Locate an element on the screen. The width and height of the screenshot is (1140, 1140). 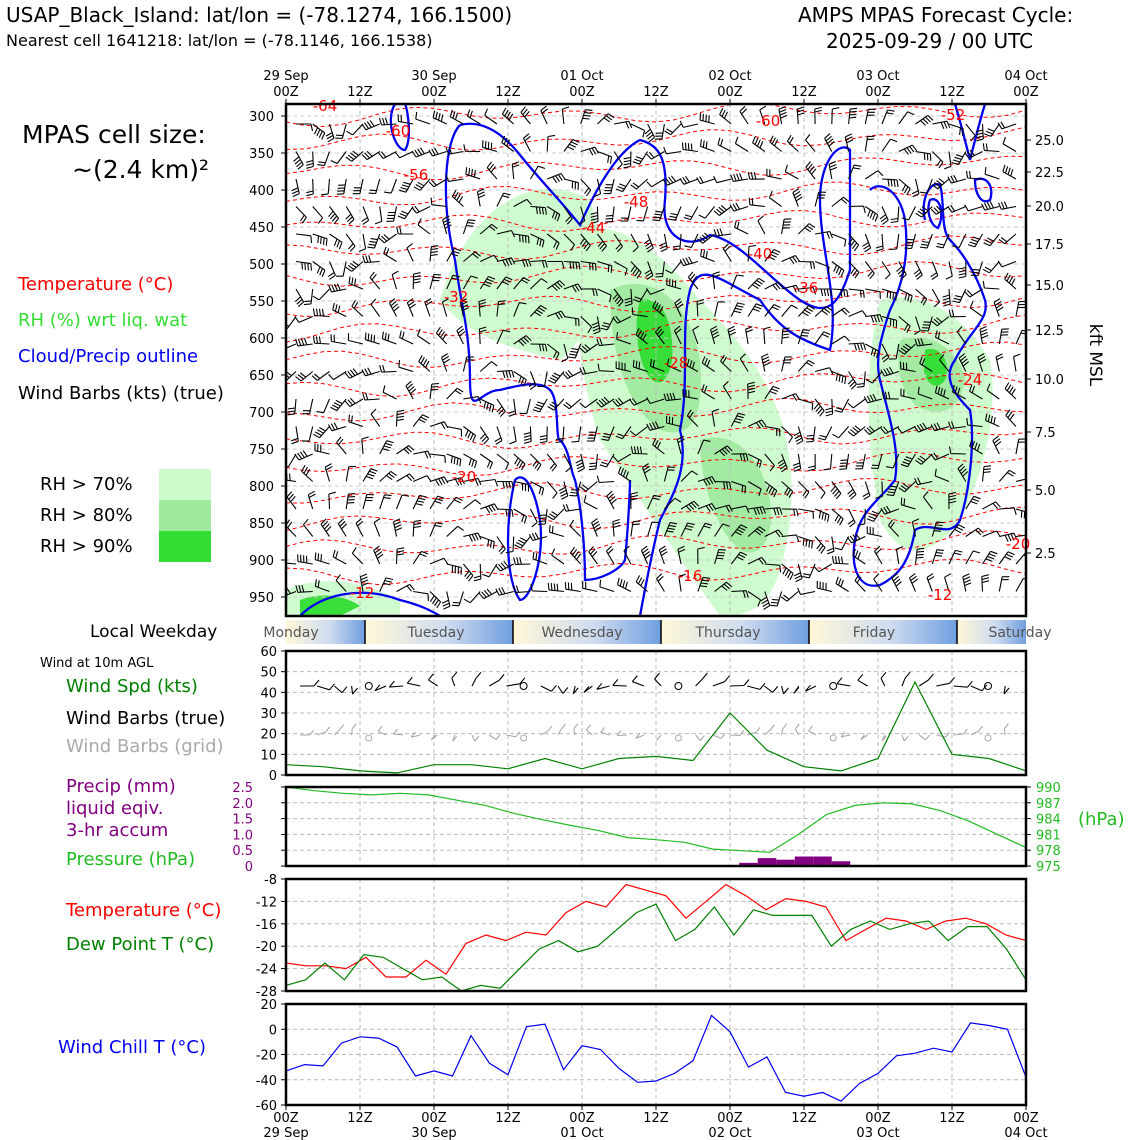
top-date-label: 29 Sep is located at coordinates (285, 76).